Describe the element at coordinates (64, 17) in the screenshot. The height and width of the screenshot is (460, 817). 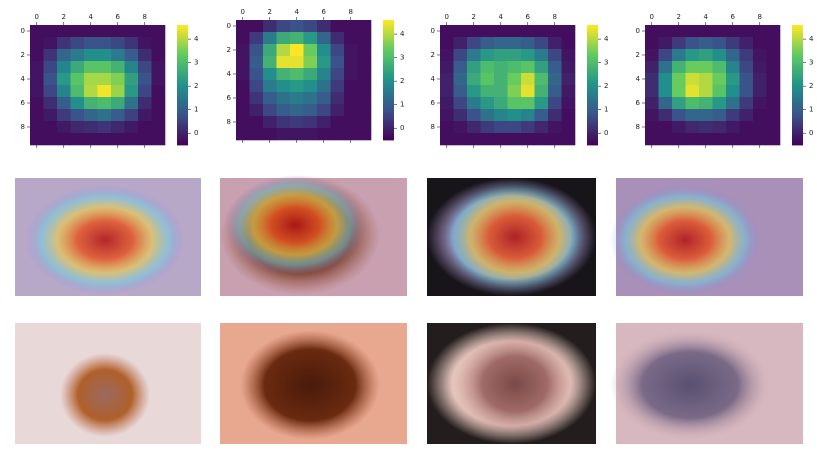
I see `x-tick-label: 2` at that location.